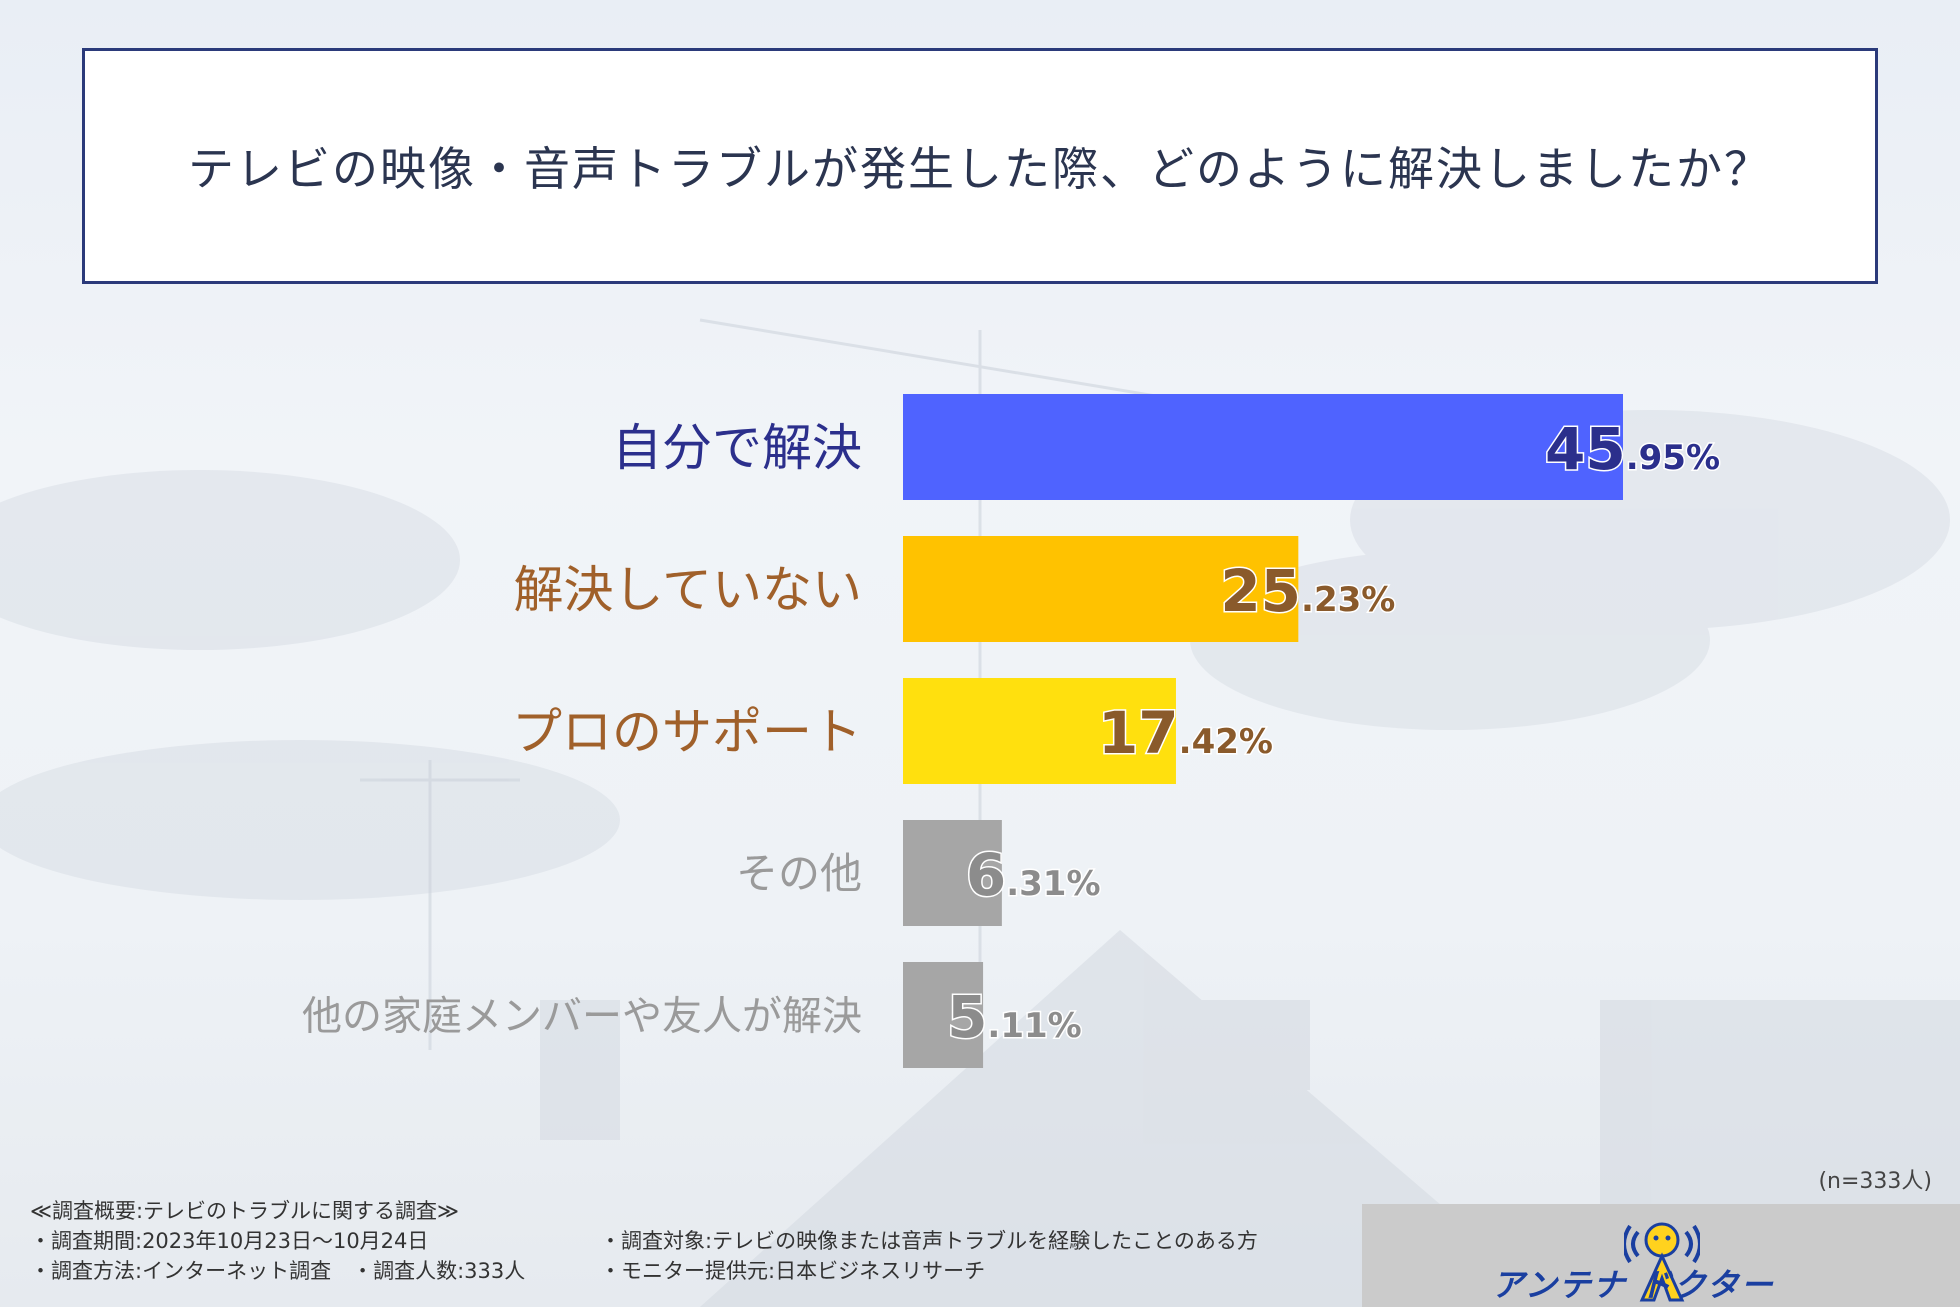 This screenshot has height=1307, width=1960. I want to click on footnote-provider: ・モニター提供元:日本ビジネスリサーチ, so click(793, 1271).